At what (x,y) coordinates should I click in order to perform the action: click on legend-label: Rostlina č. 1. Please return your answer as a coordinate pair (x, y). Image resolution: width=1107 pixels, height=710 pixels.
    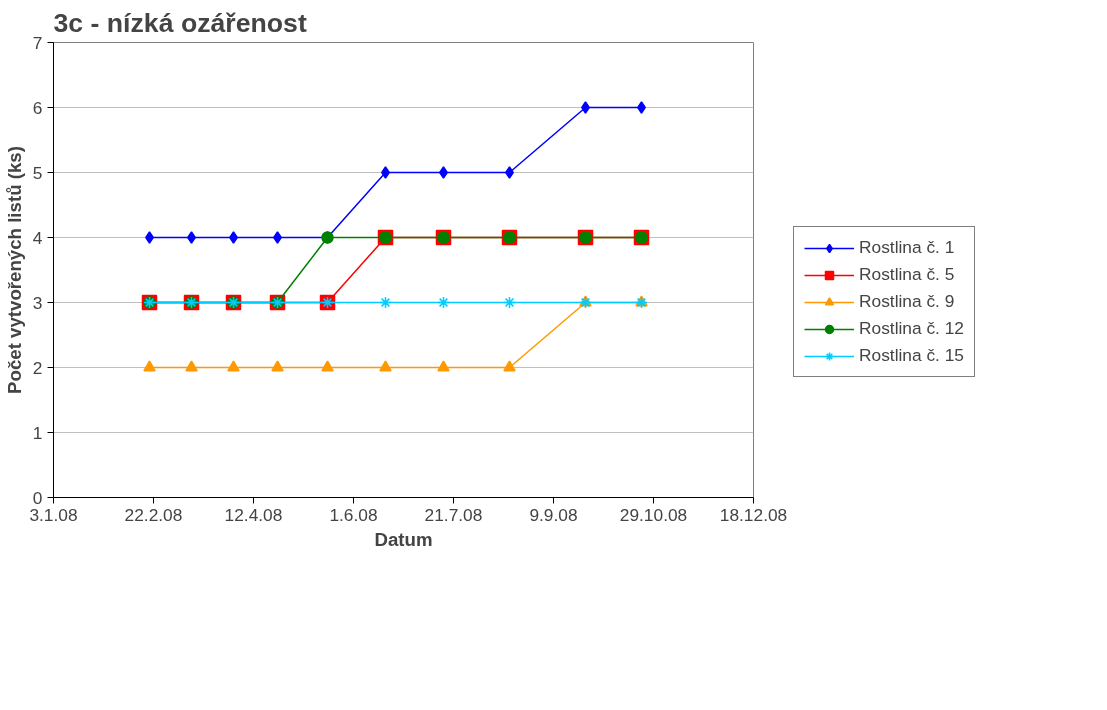
    Looking at the image, I should click on (907, 247).